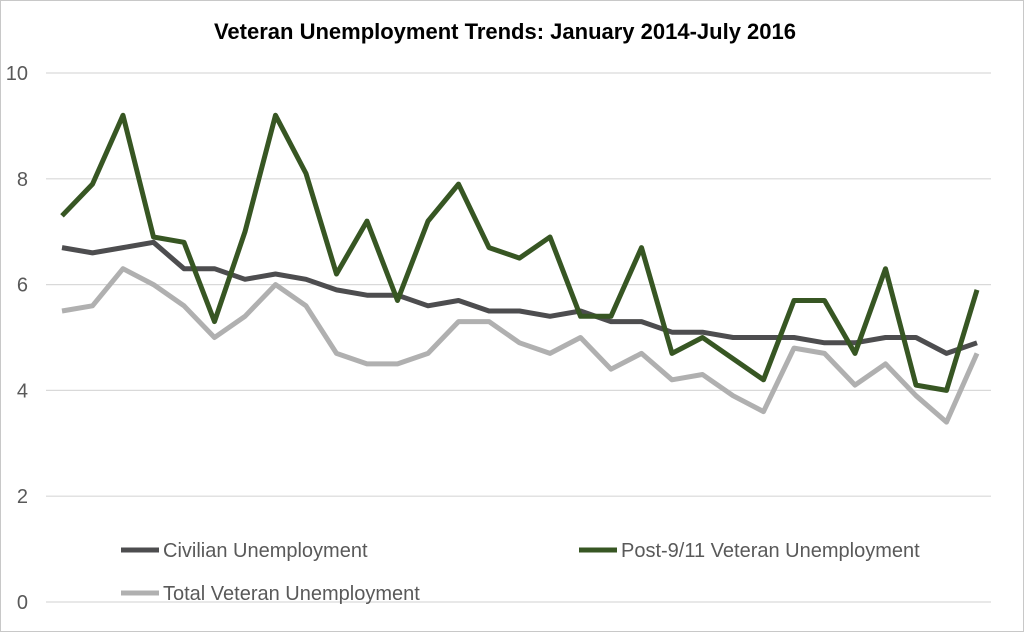 This screenshot has width=1024, height=632. I want to click on y-tick-label: 0, so click(22, 603).